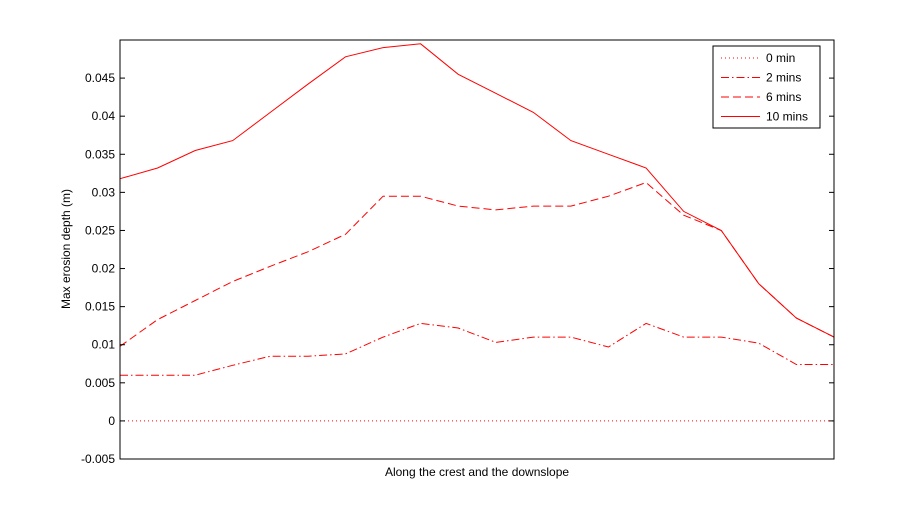 The image size is (920, 515). What do you see at coordinates (111, 421) in the screenshot?
I see `y-tick-label: 0` at bounding box center [111, 421].